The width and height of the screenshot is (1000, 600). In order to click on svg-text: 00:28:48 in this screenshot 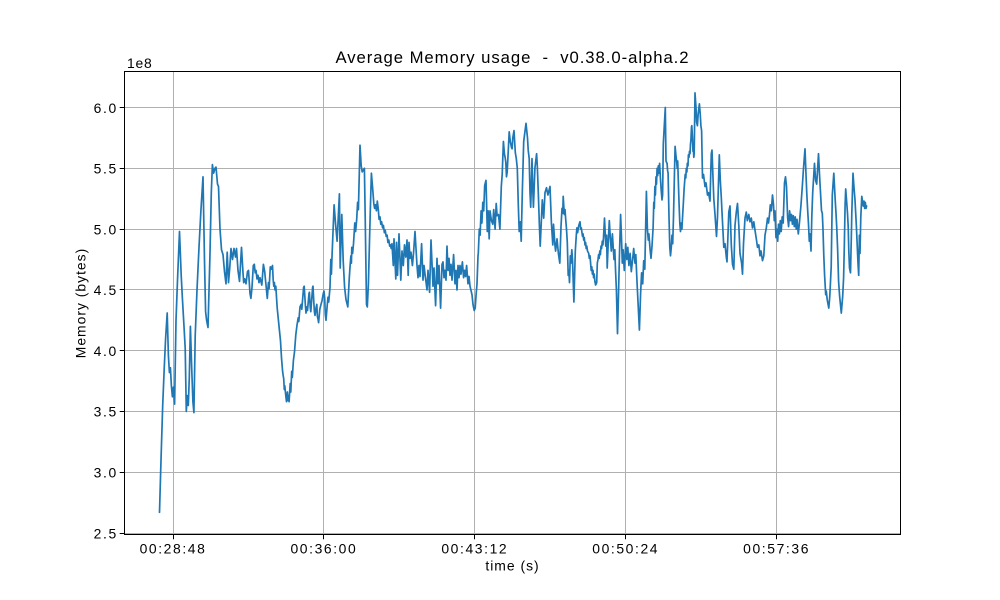, I will do `click(173, 549)`.